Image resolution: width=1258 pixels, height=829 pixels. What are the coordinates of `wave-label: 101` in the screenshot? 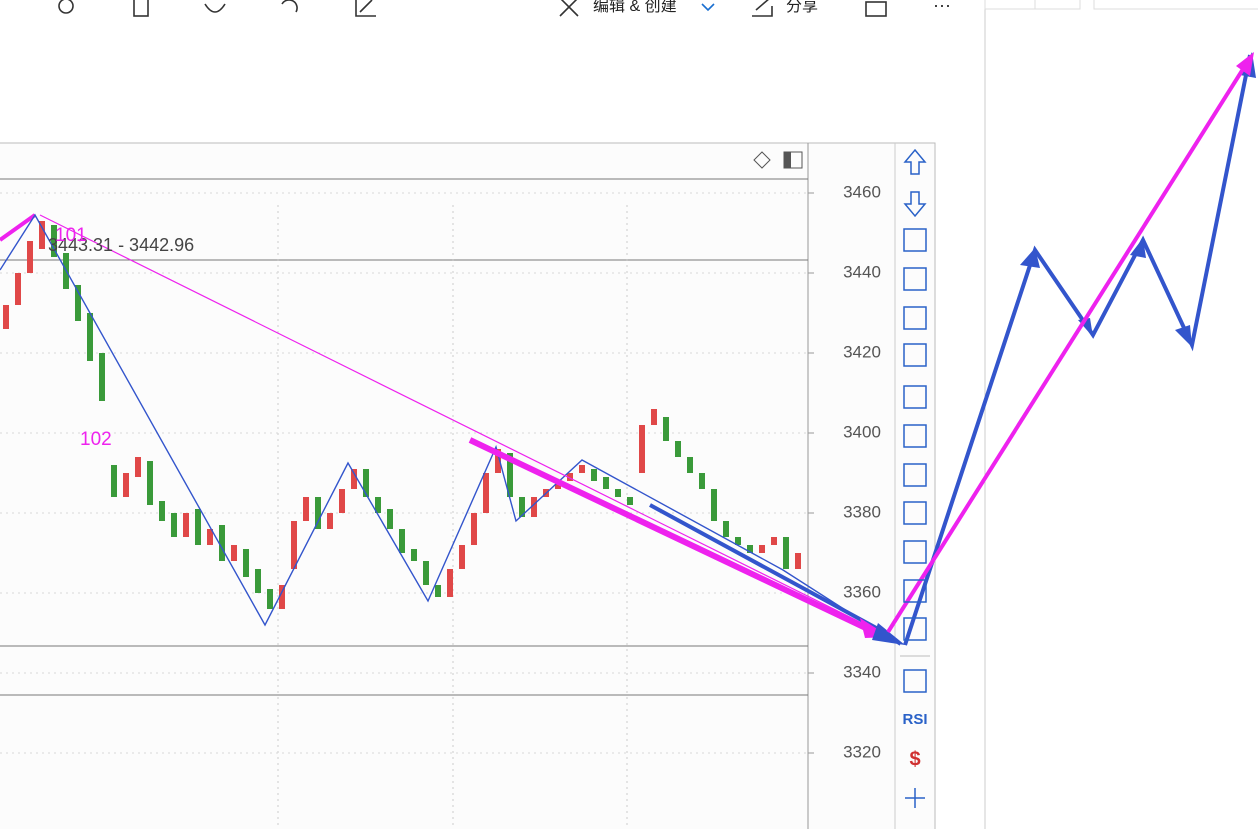 It's located at (71, 235).